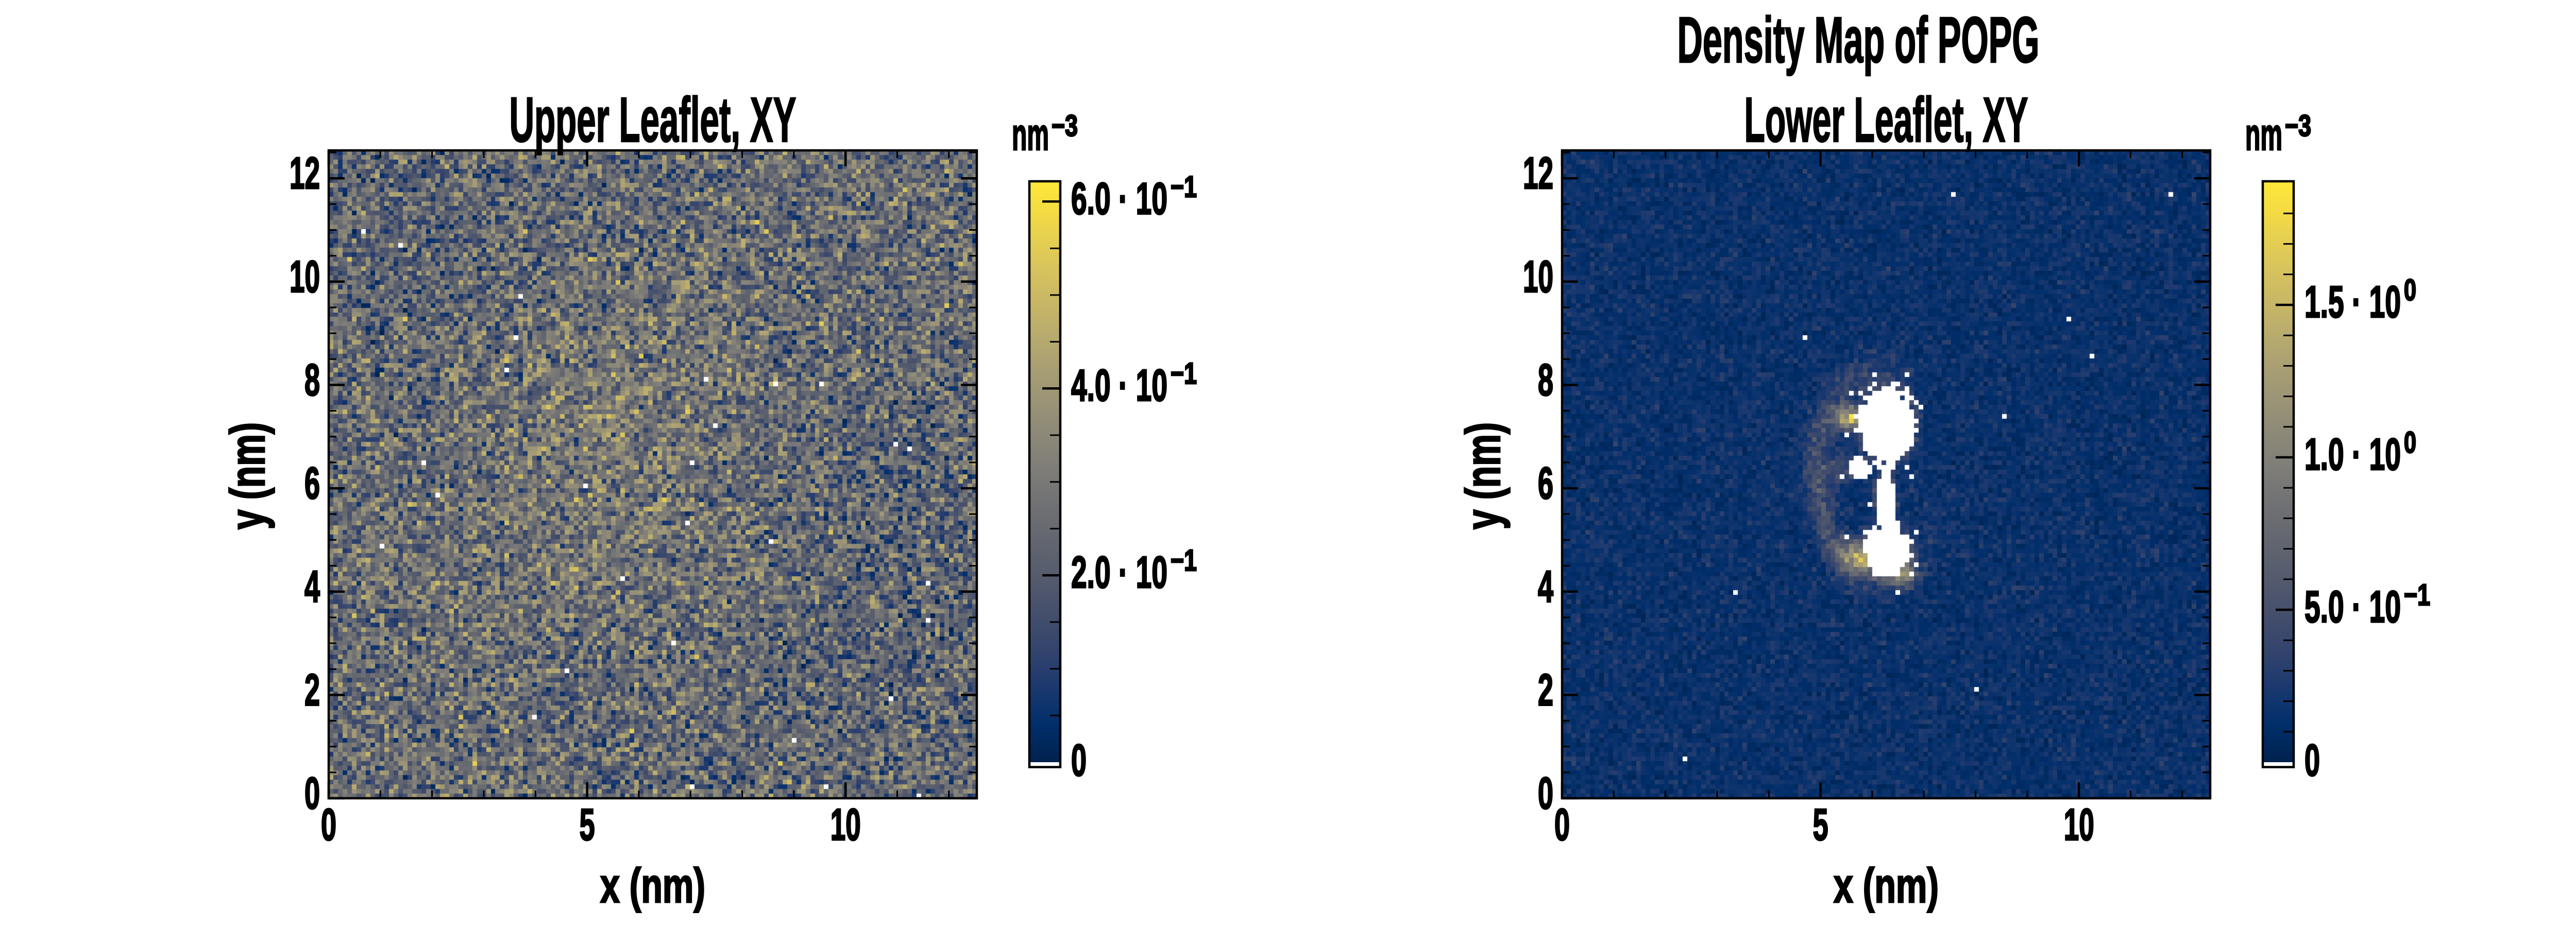  I want to click on svg-text: Lower Leaflet, XY, so click(1886, 121).